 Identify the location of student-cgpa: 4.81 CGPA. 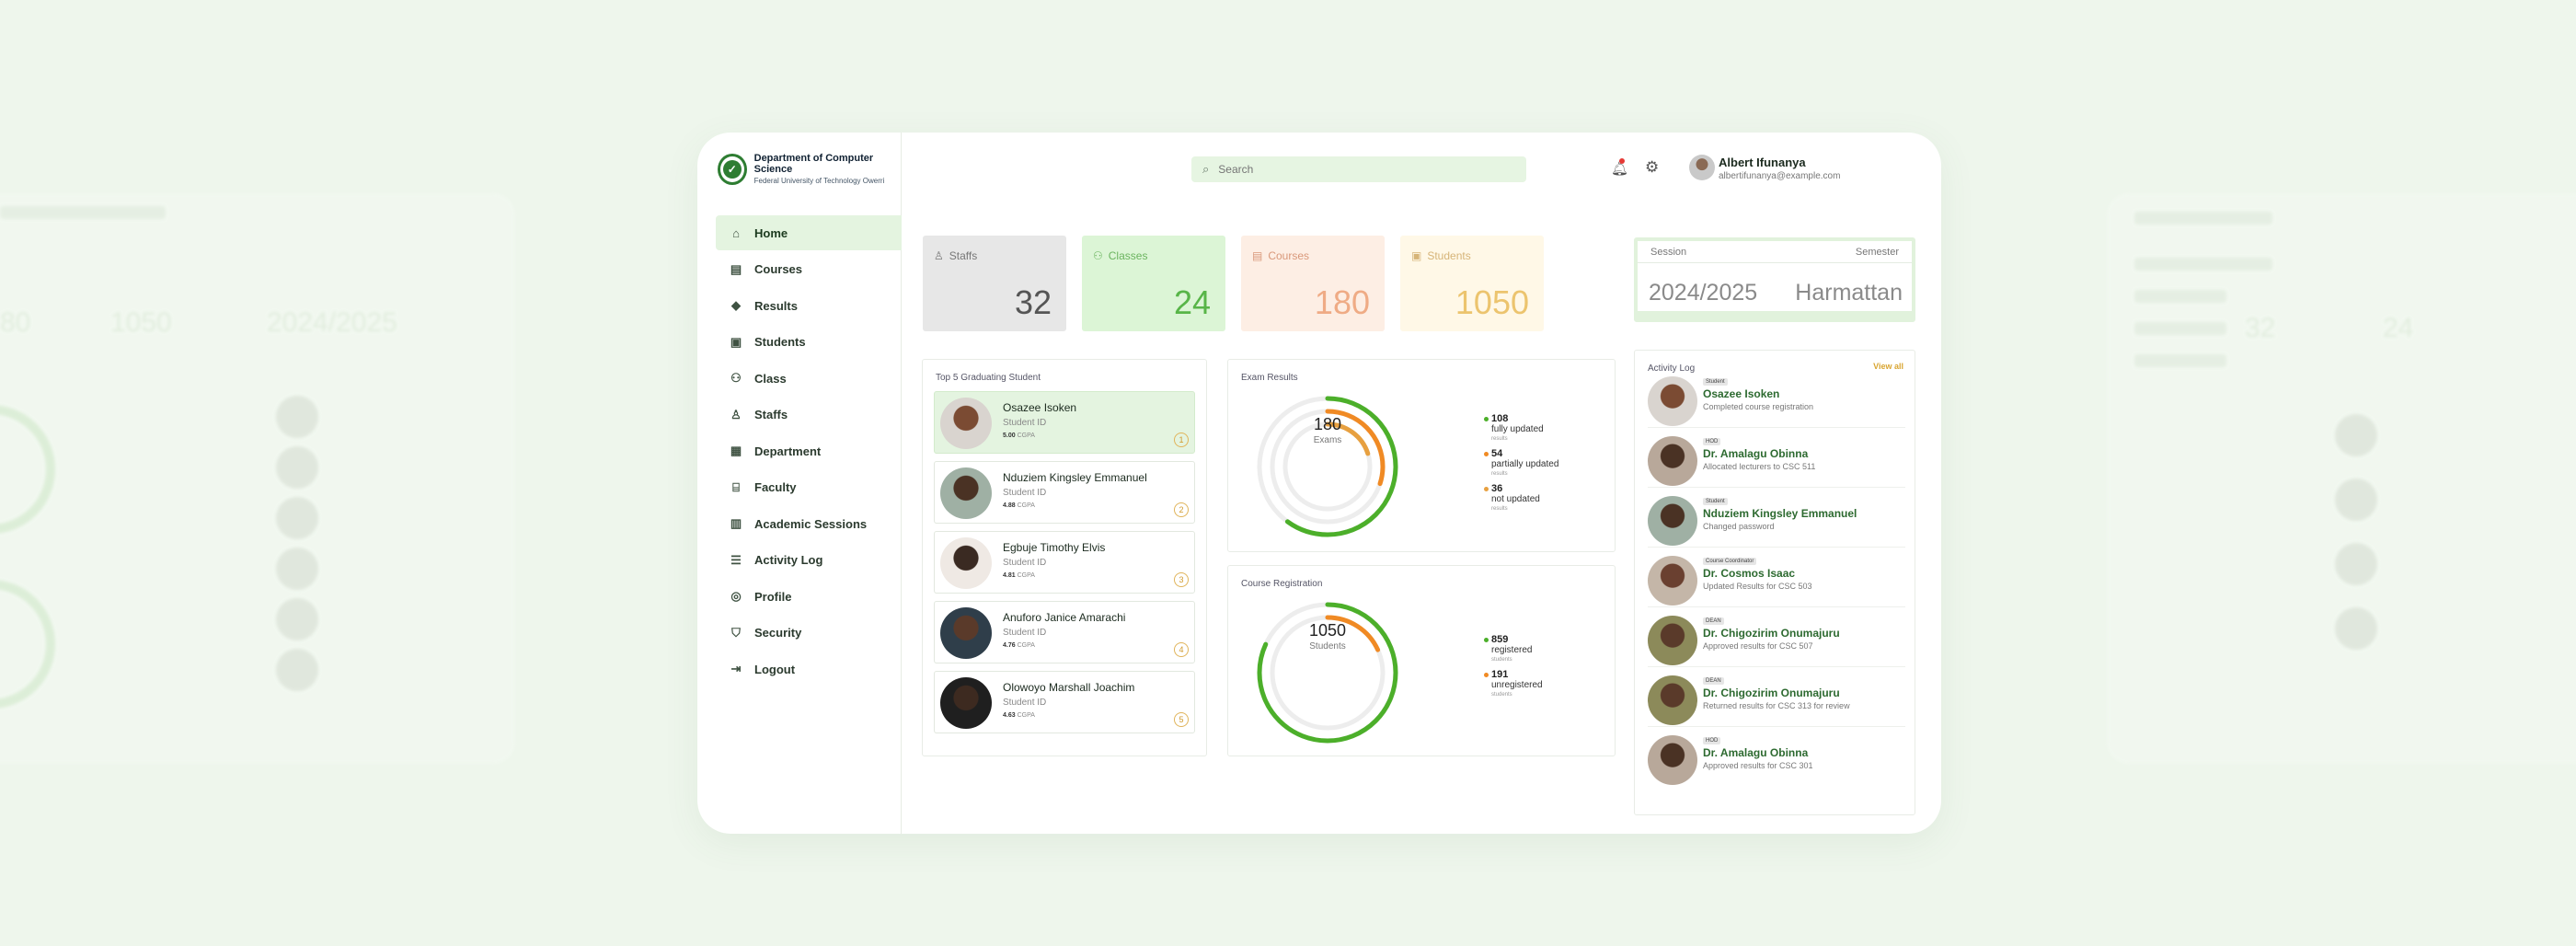
(1019, 575).